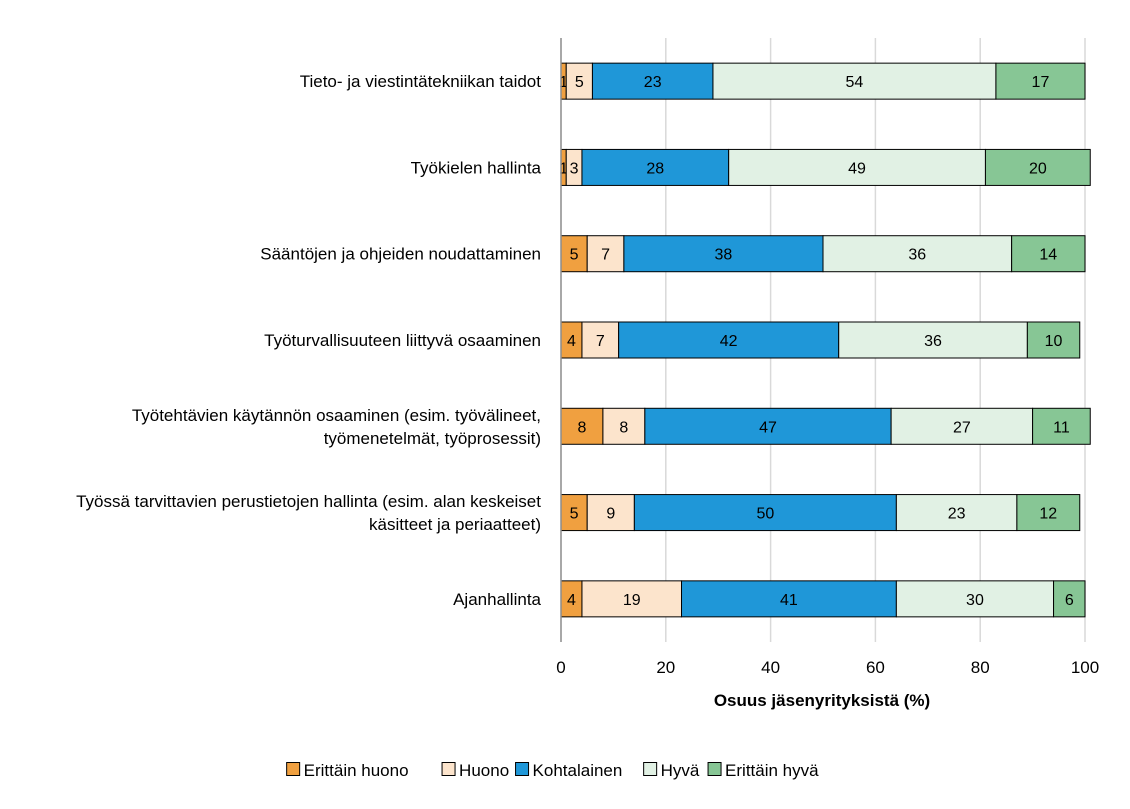  Describe the element at coordinates (827, 667) in the screenshot. I see `x-tick-labels: 0 20 40 60 80 100` at that location.